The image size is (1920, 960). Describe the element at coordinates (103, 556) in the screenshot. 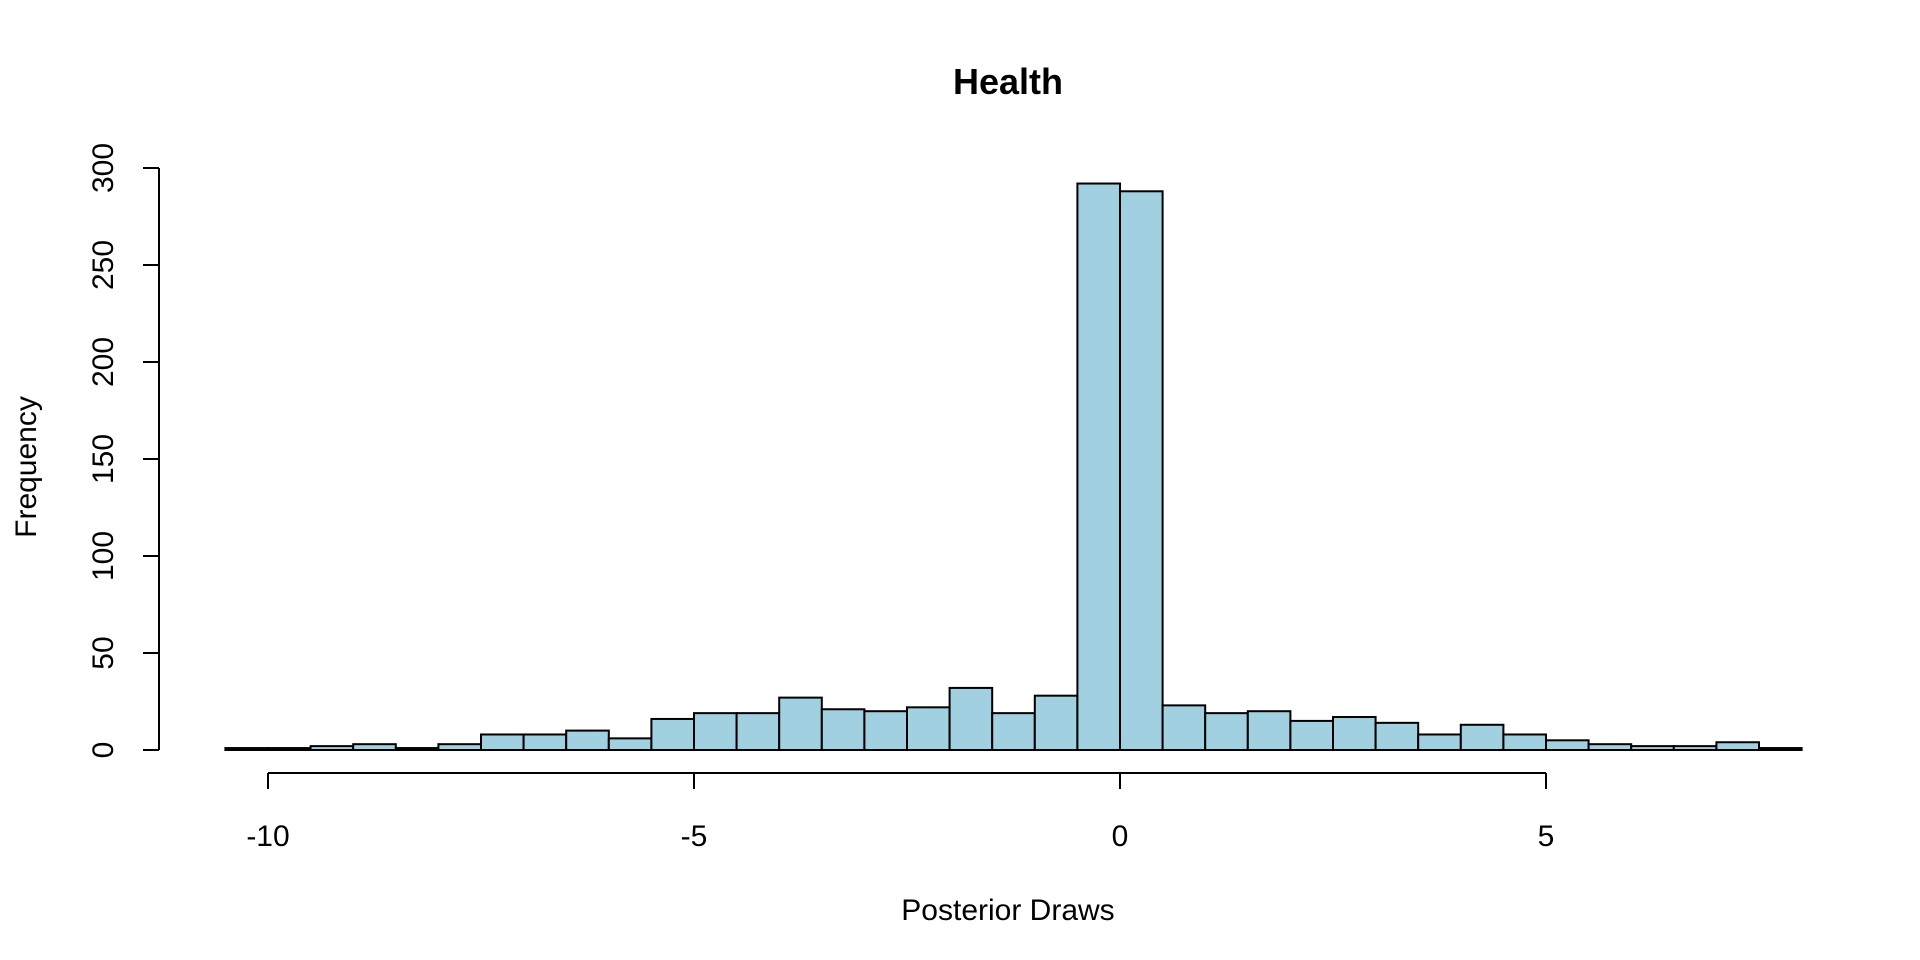

I see `y-tick-label: 100` at that location.